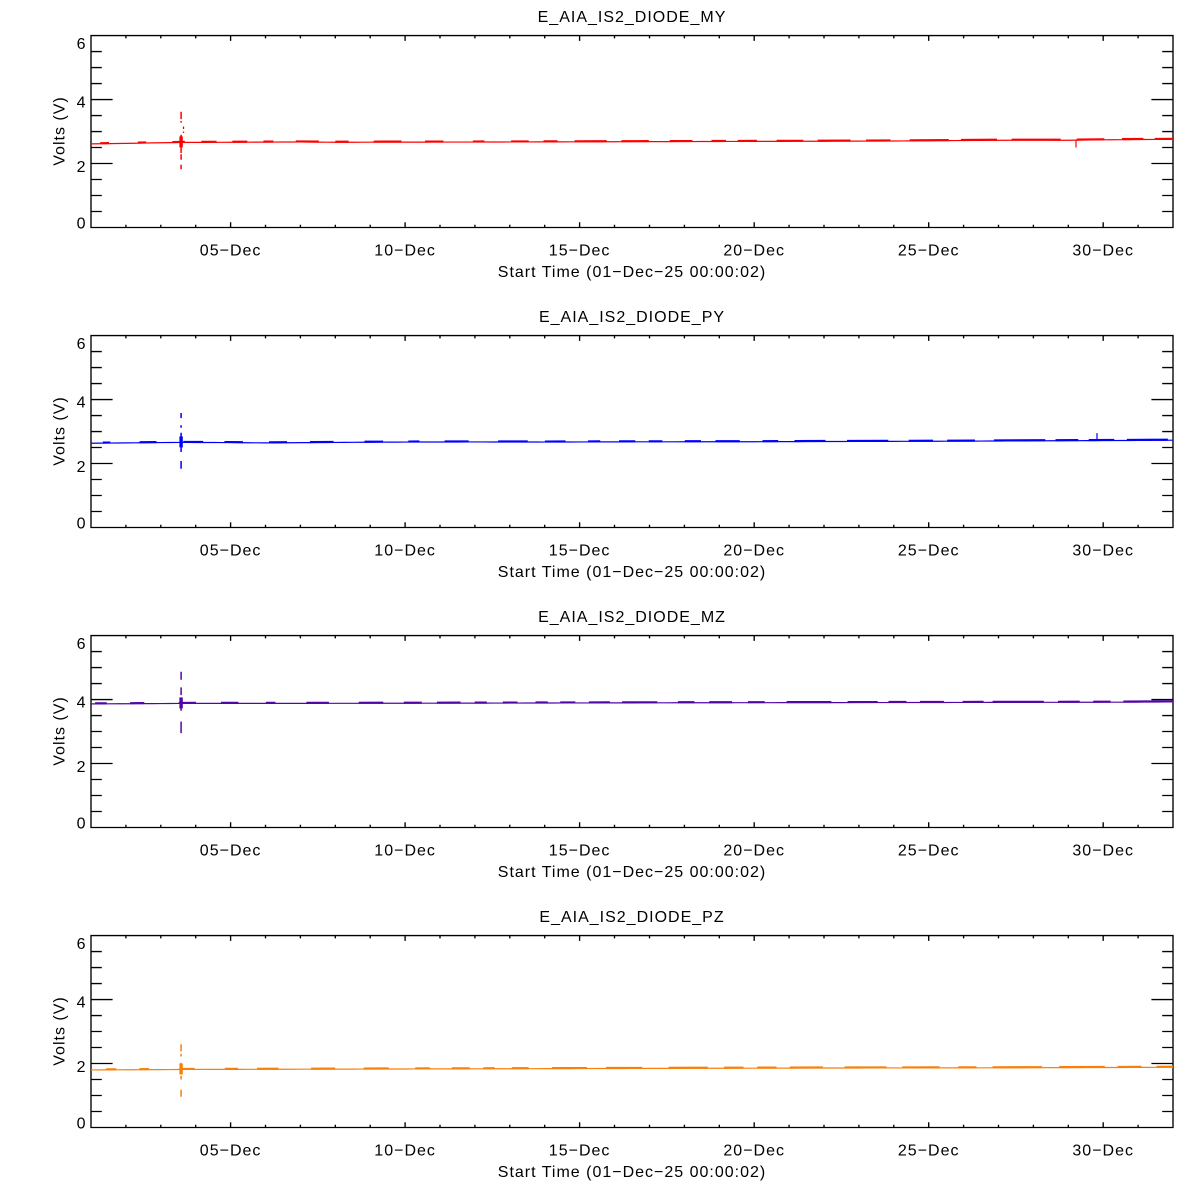 The height and width of the screenshot is (1200, 1200). What do you see at coordinates (632, 17) in the screenshot?
I see `svg-text: E_AIA_IS2_DIODE_MY` at bounding box center [632, 17].